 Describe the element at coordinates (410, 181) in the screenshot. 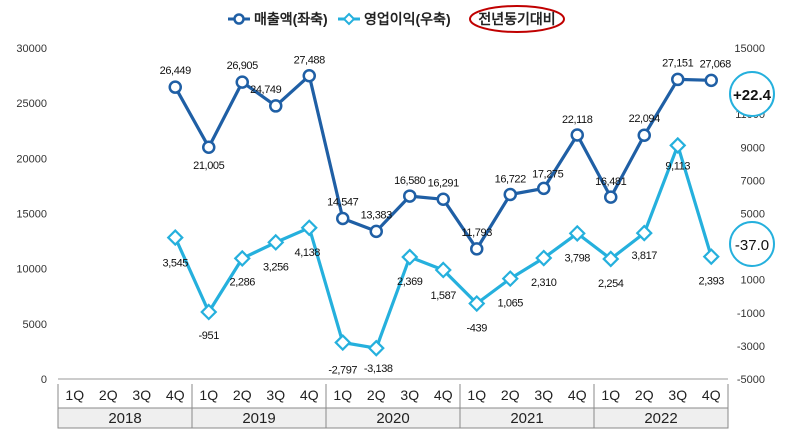

I see `data-label: 16,580` at that location.